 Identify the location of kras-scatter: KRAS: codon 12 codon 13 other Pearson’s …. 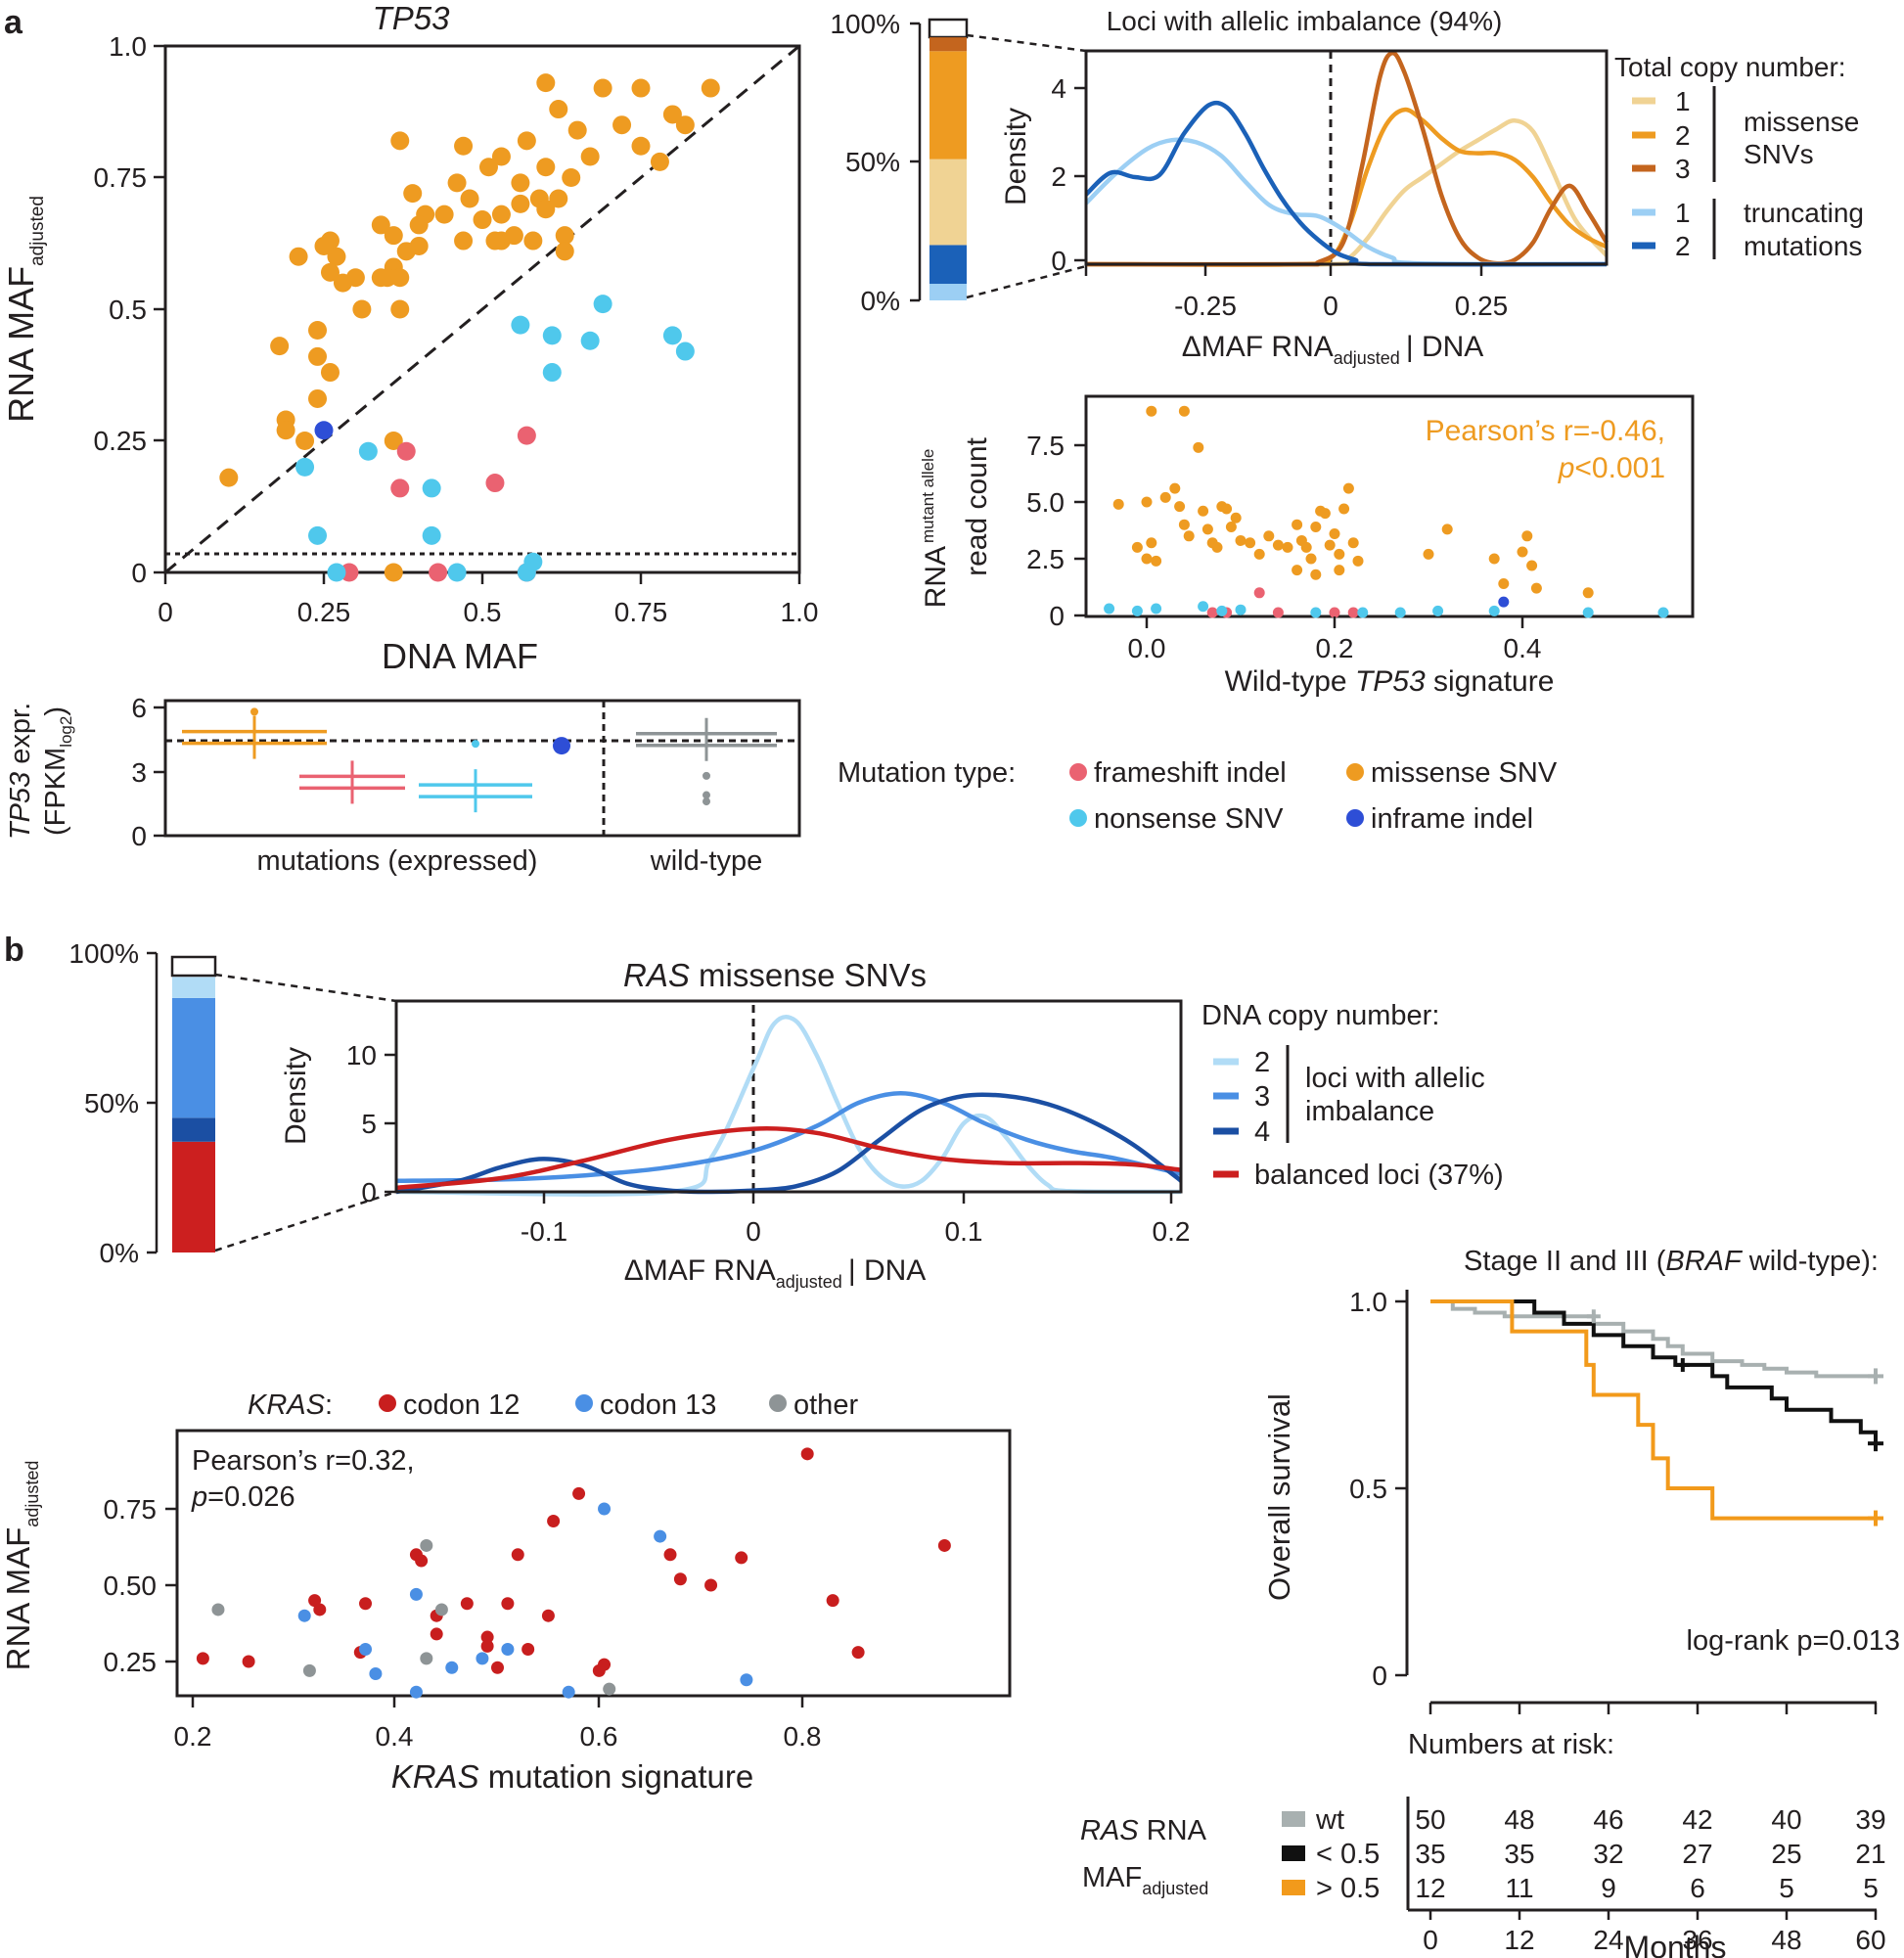
(506, 1592).